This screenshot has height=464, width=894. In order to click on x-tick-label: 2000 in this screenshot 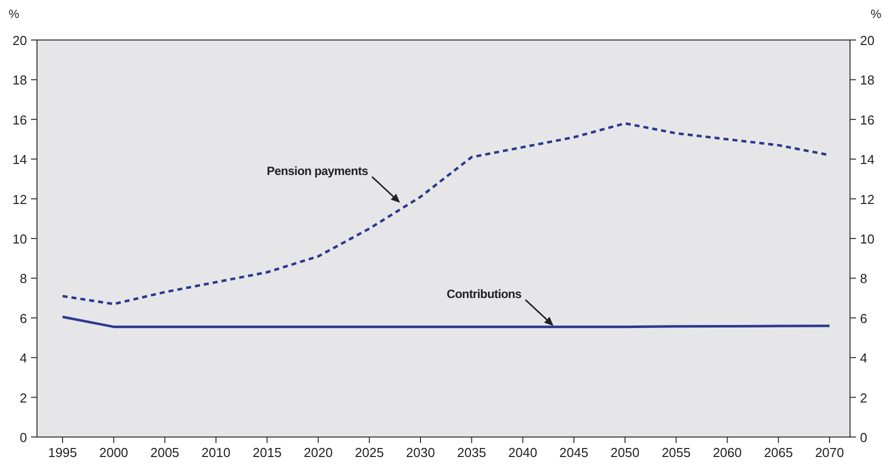, I will do `click(113, 452)`.